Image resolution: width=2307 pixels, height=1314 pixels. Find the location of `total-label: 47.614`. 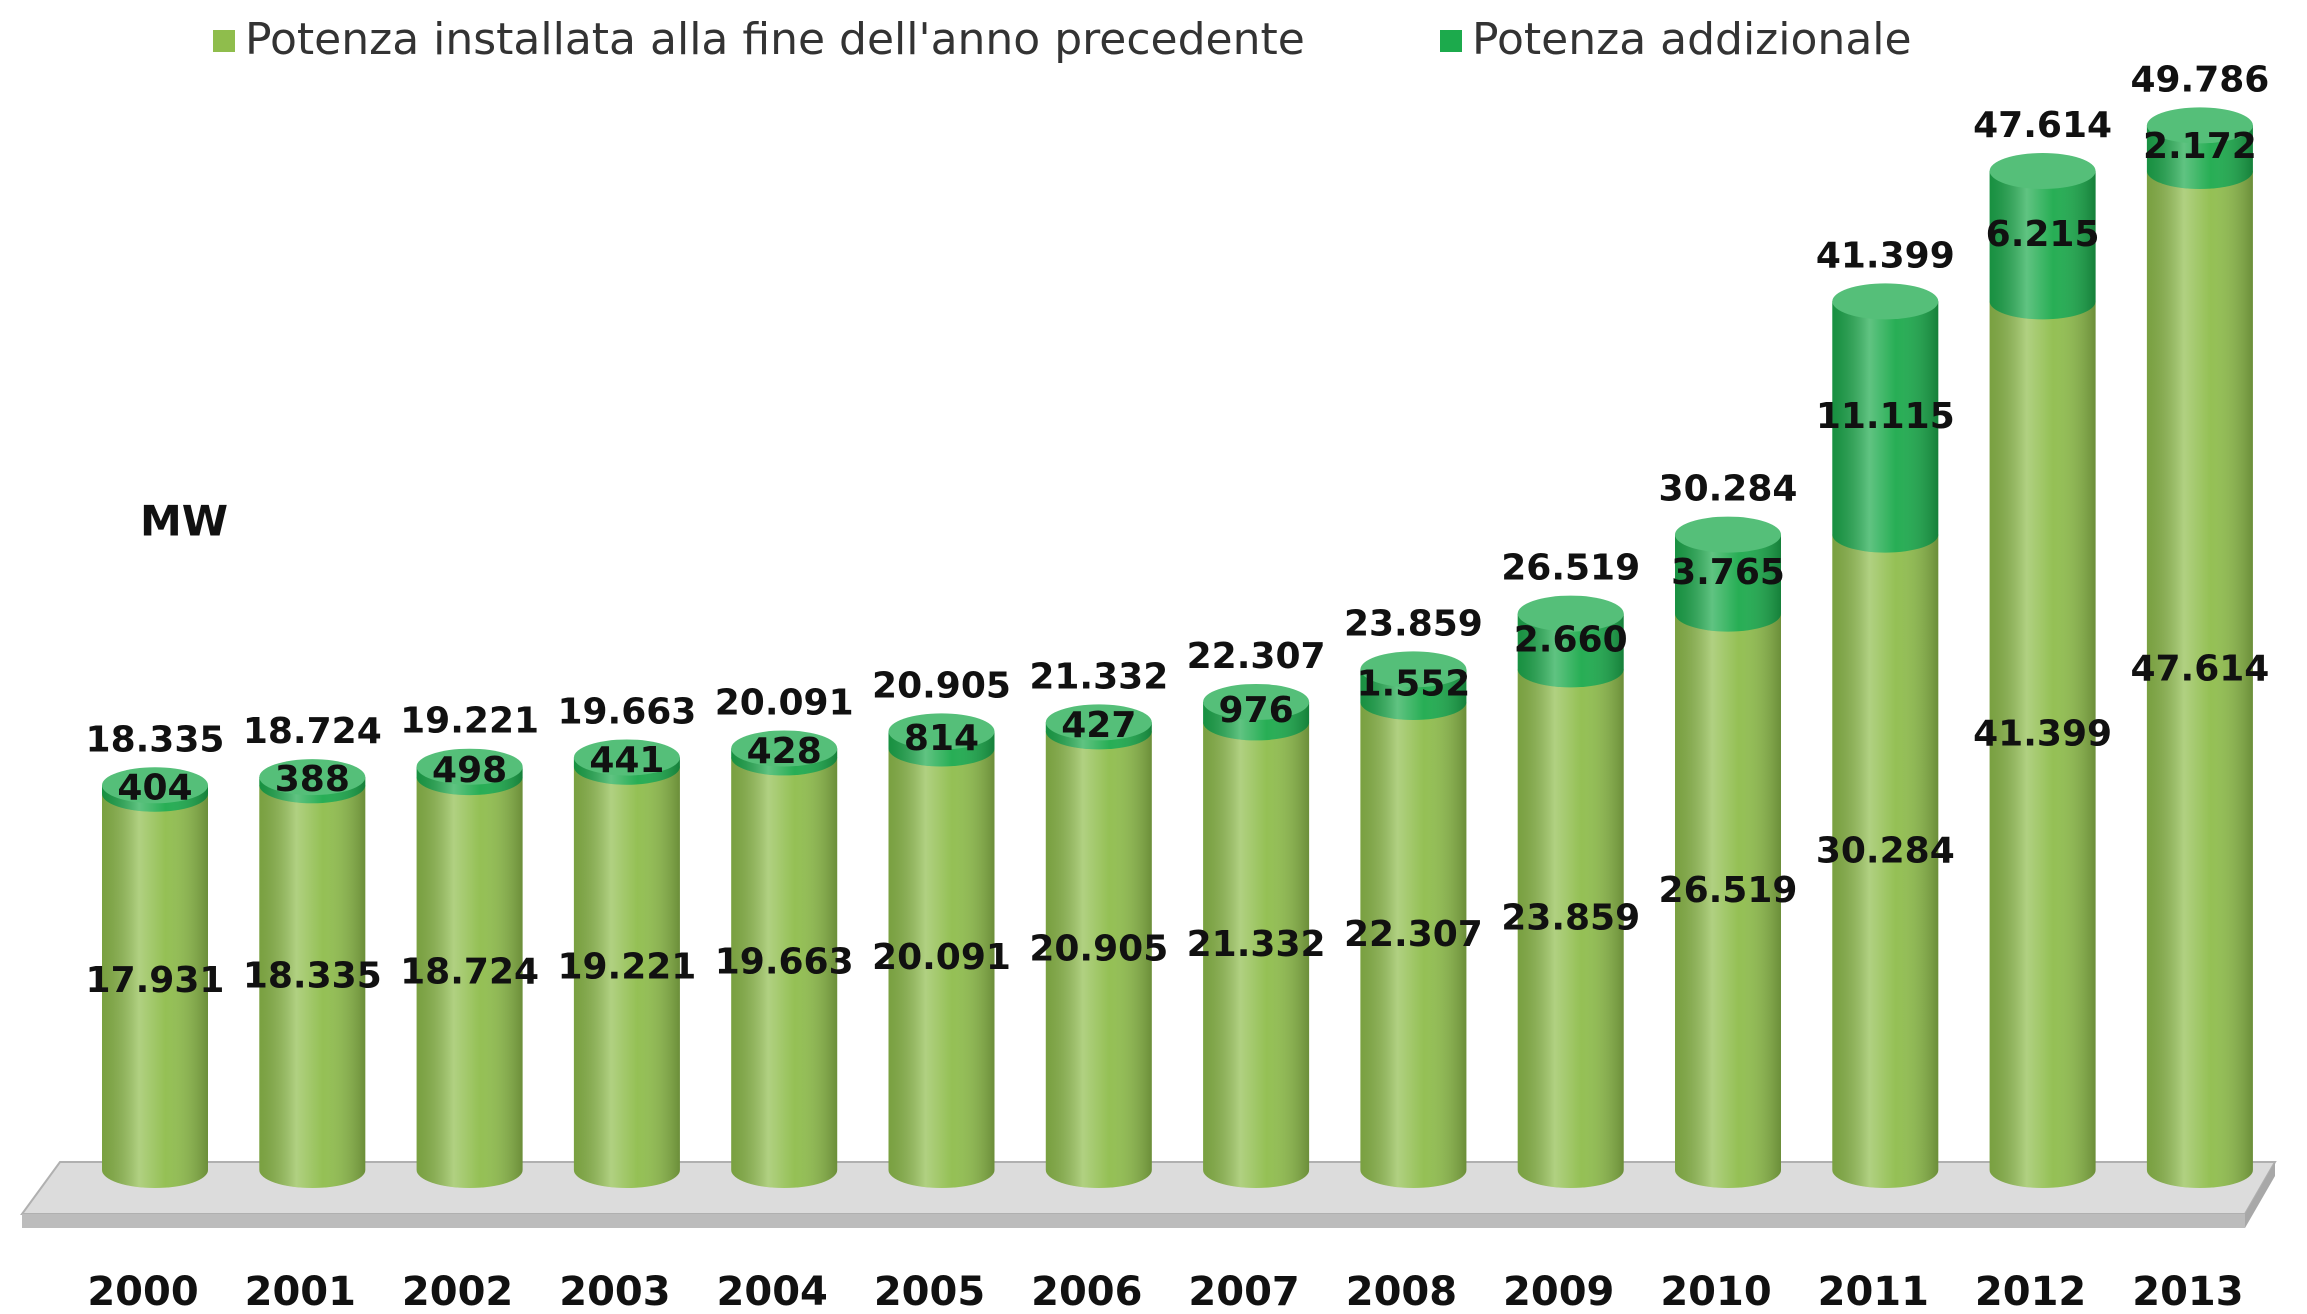

total-label: 47.614 is located at coordinates (2042, 125).